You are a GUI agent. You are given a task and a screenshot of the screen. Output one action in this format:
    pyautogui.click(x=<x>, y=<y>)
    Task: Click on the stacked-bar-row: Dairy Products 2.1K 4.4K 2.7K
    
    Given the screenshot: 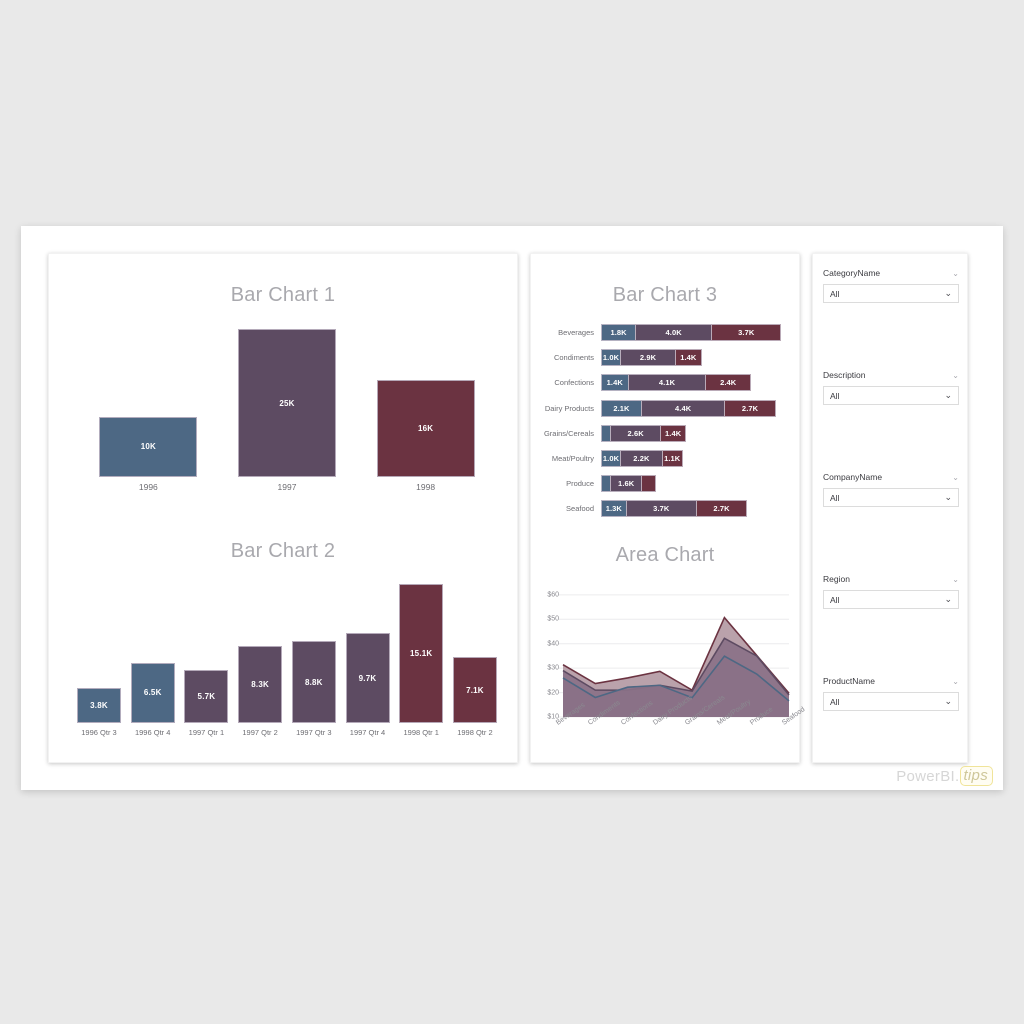 What is the action you would take?
    pyautogui.click(x=664, y=408)
    